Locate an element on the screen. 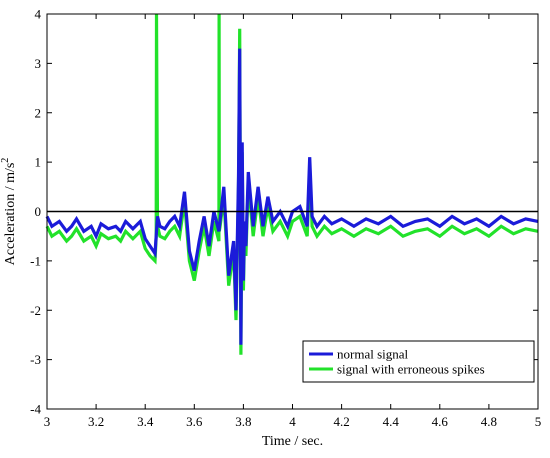  x-tick-label: 4.2 is located at coordinates (341, 421).